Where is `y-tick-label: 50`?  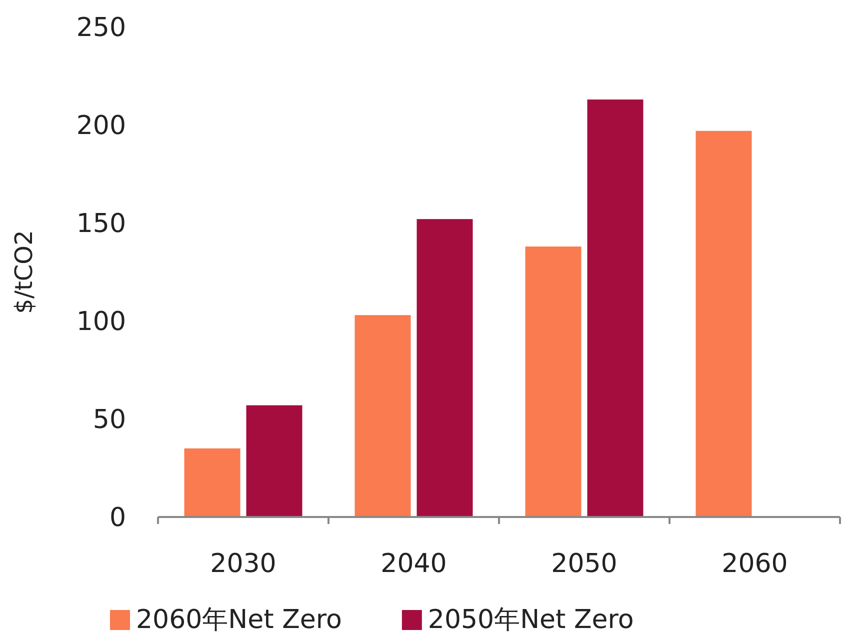 y-tick-label: 50 is located at coordinates (109, 420).